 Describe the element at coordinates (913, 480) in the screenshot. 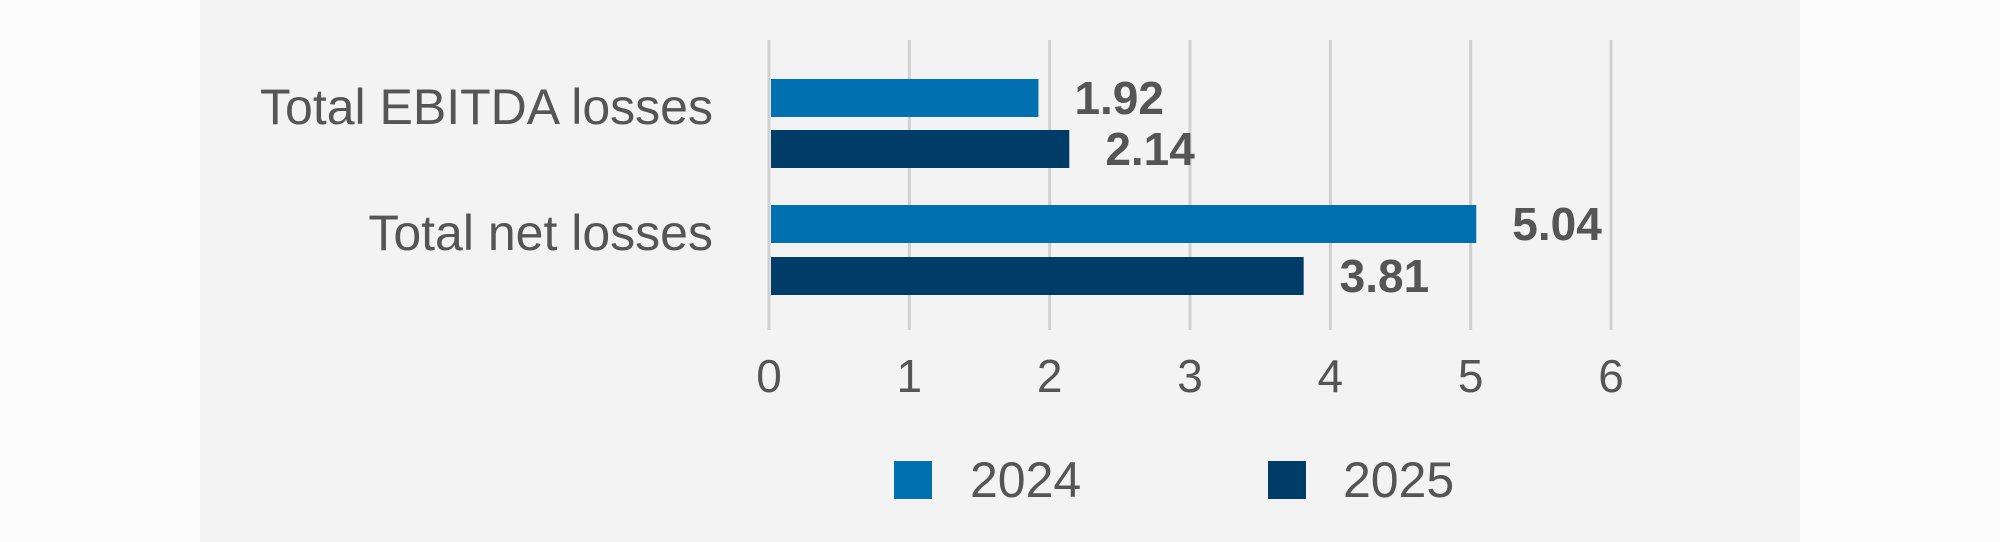

I see `legend-swatch-2024` at that location.